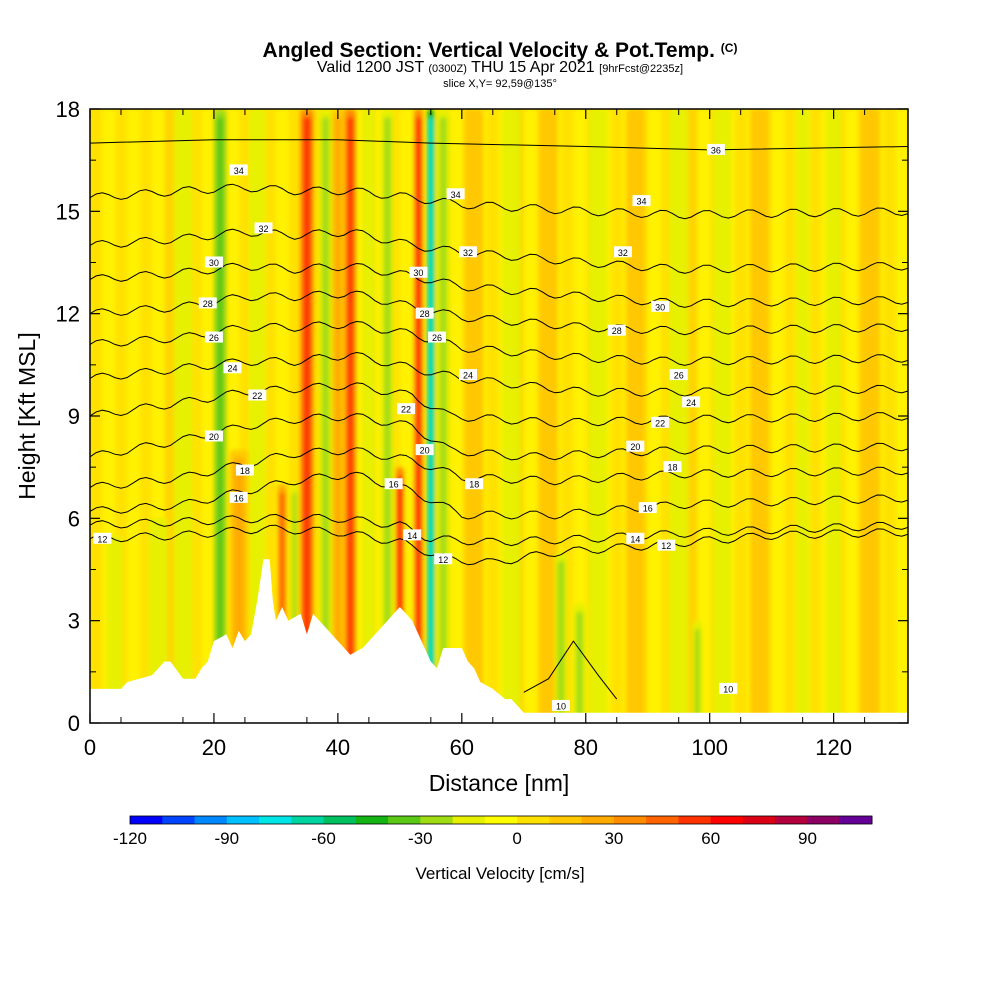  What do you see at coordinates (447, 69) in the screenshot?
I see `valid-utc: (0300Z)` at bounding box center [447, 69].